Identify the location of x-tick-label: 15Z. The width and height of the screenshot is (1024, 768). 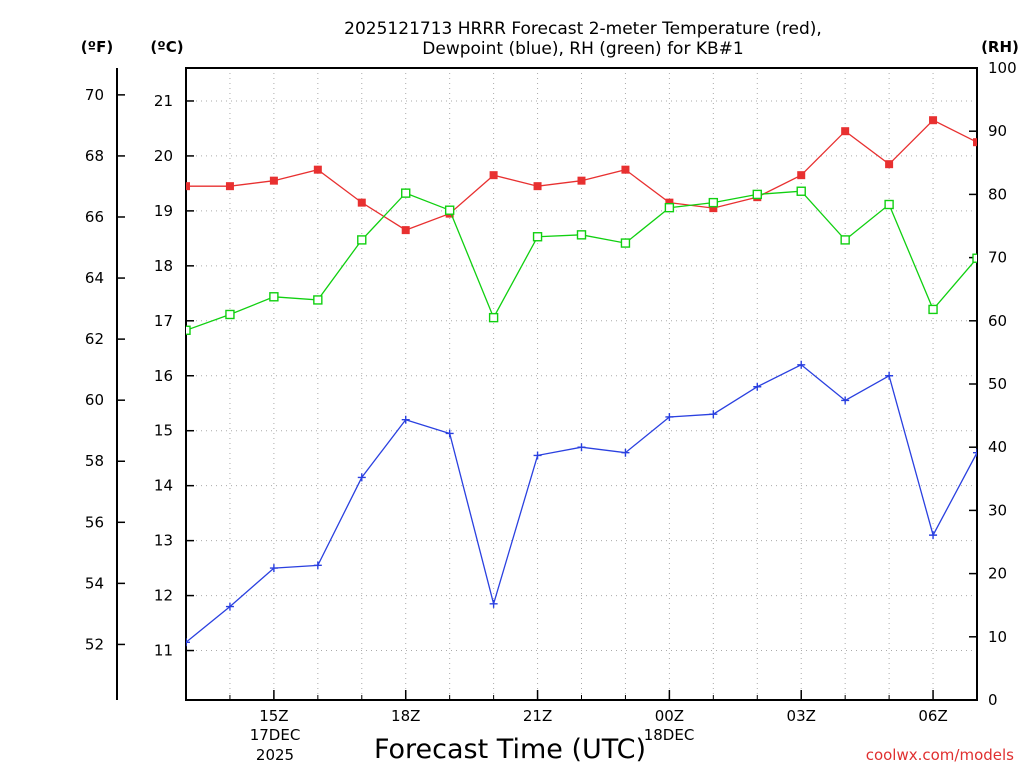
(273, 716).